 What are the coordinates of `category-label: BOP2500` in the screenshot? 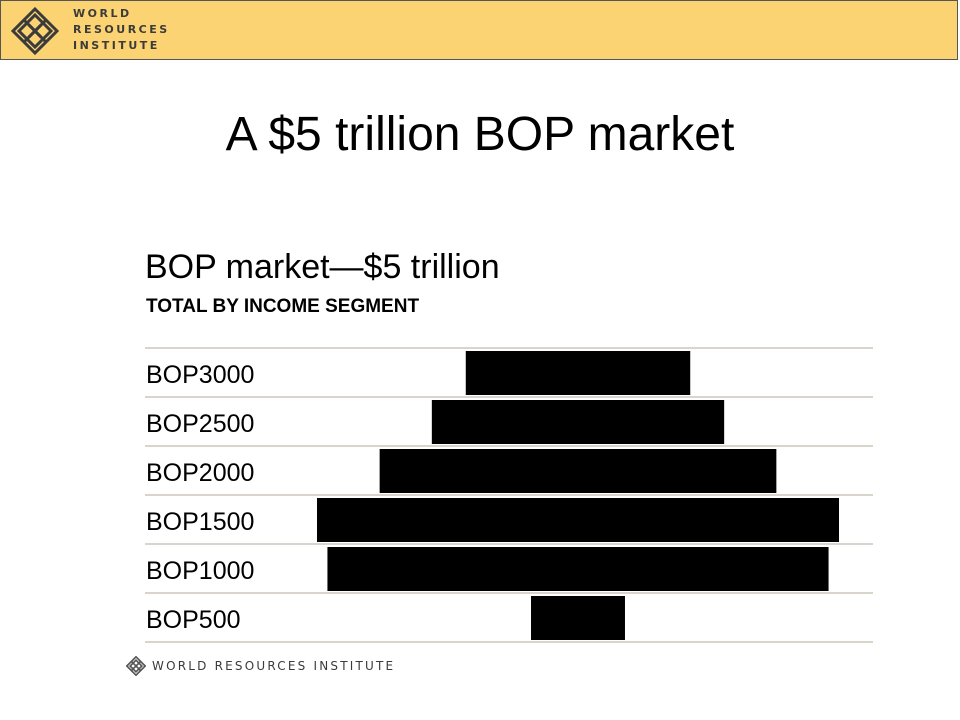 It's located at (200, 424).